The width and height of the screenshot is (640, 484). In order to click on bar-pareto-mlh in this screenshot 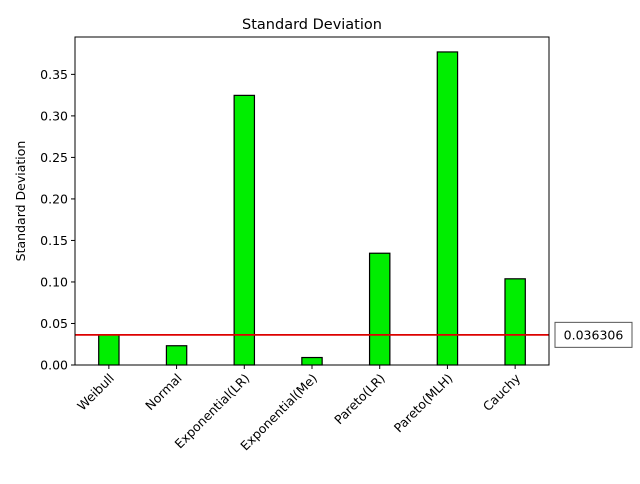, I will do `click(447, 208)`.